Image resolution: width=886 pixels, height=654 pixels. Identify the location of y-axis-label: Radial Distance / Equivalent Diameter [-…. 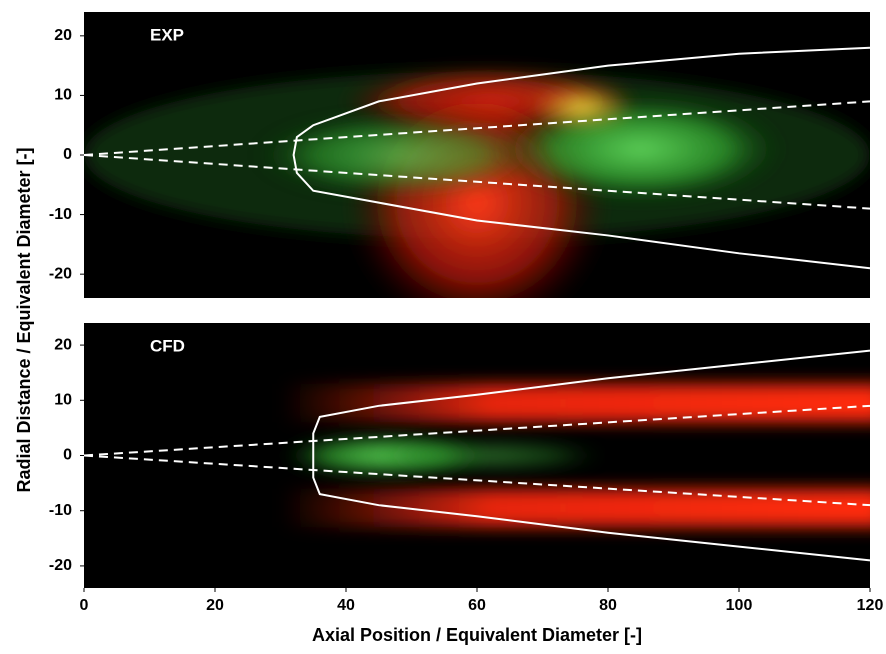
(24, 319).